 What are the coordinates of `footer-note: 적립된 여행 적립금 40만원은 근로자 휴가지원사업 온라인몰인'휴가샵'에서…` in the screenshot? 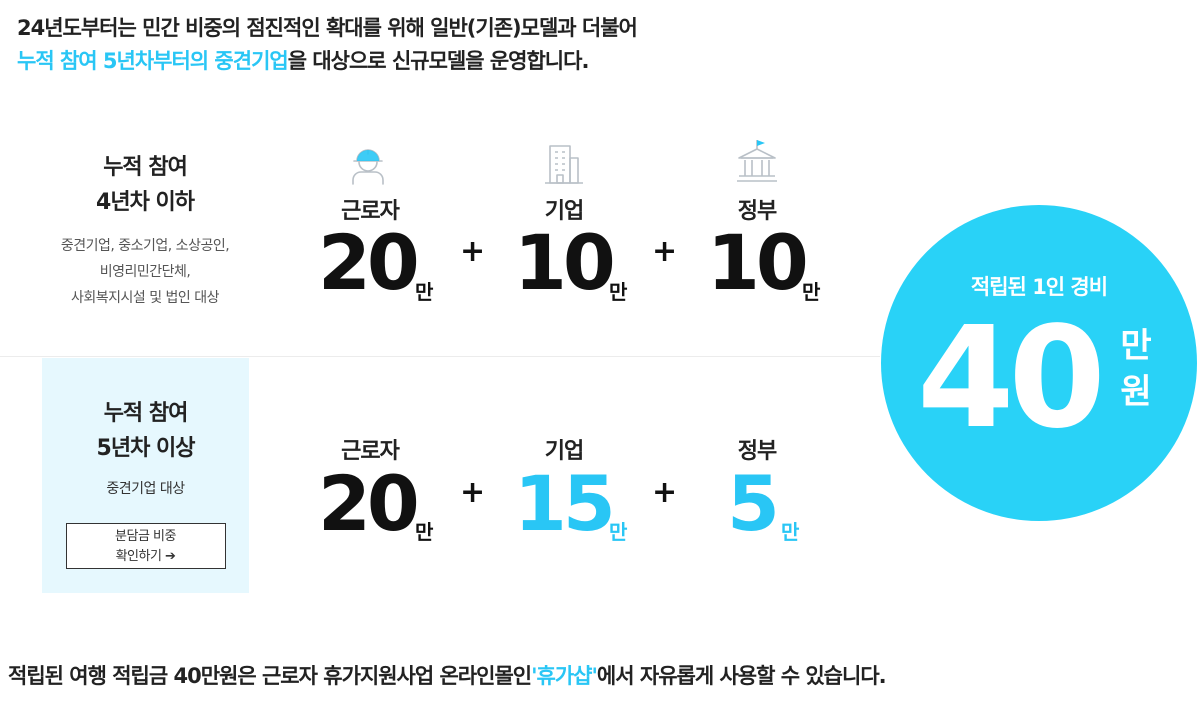 It's located at (447, 675).